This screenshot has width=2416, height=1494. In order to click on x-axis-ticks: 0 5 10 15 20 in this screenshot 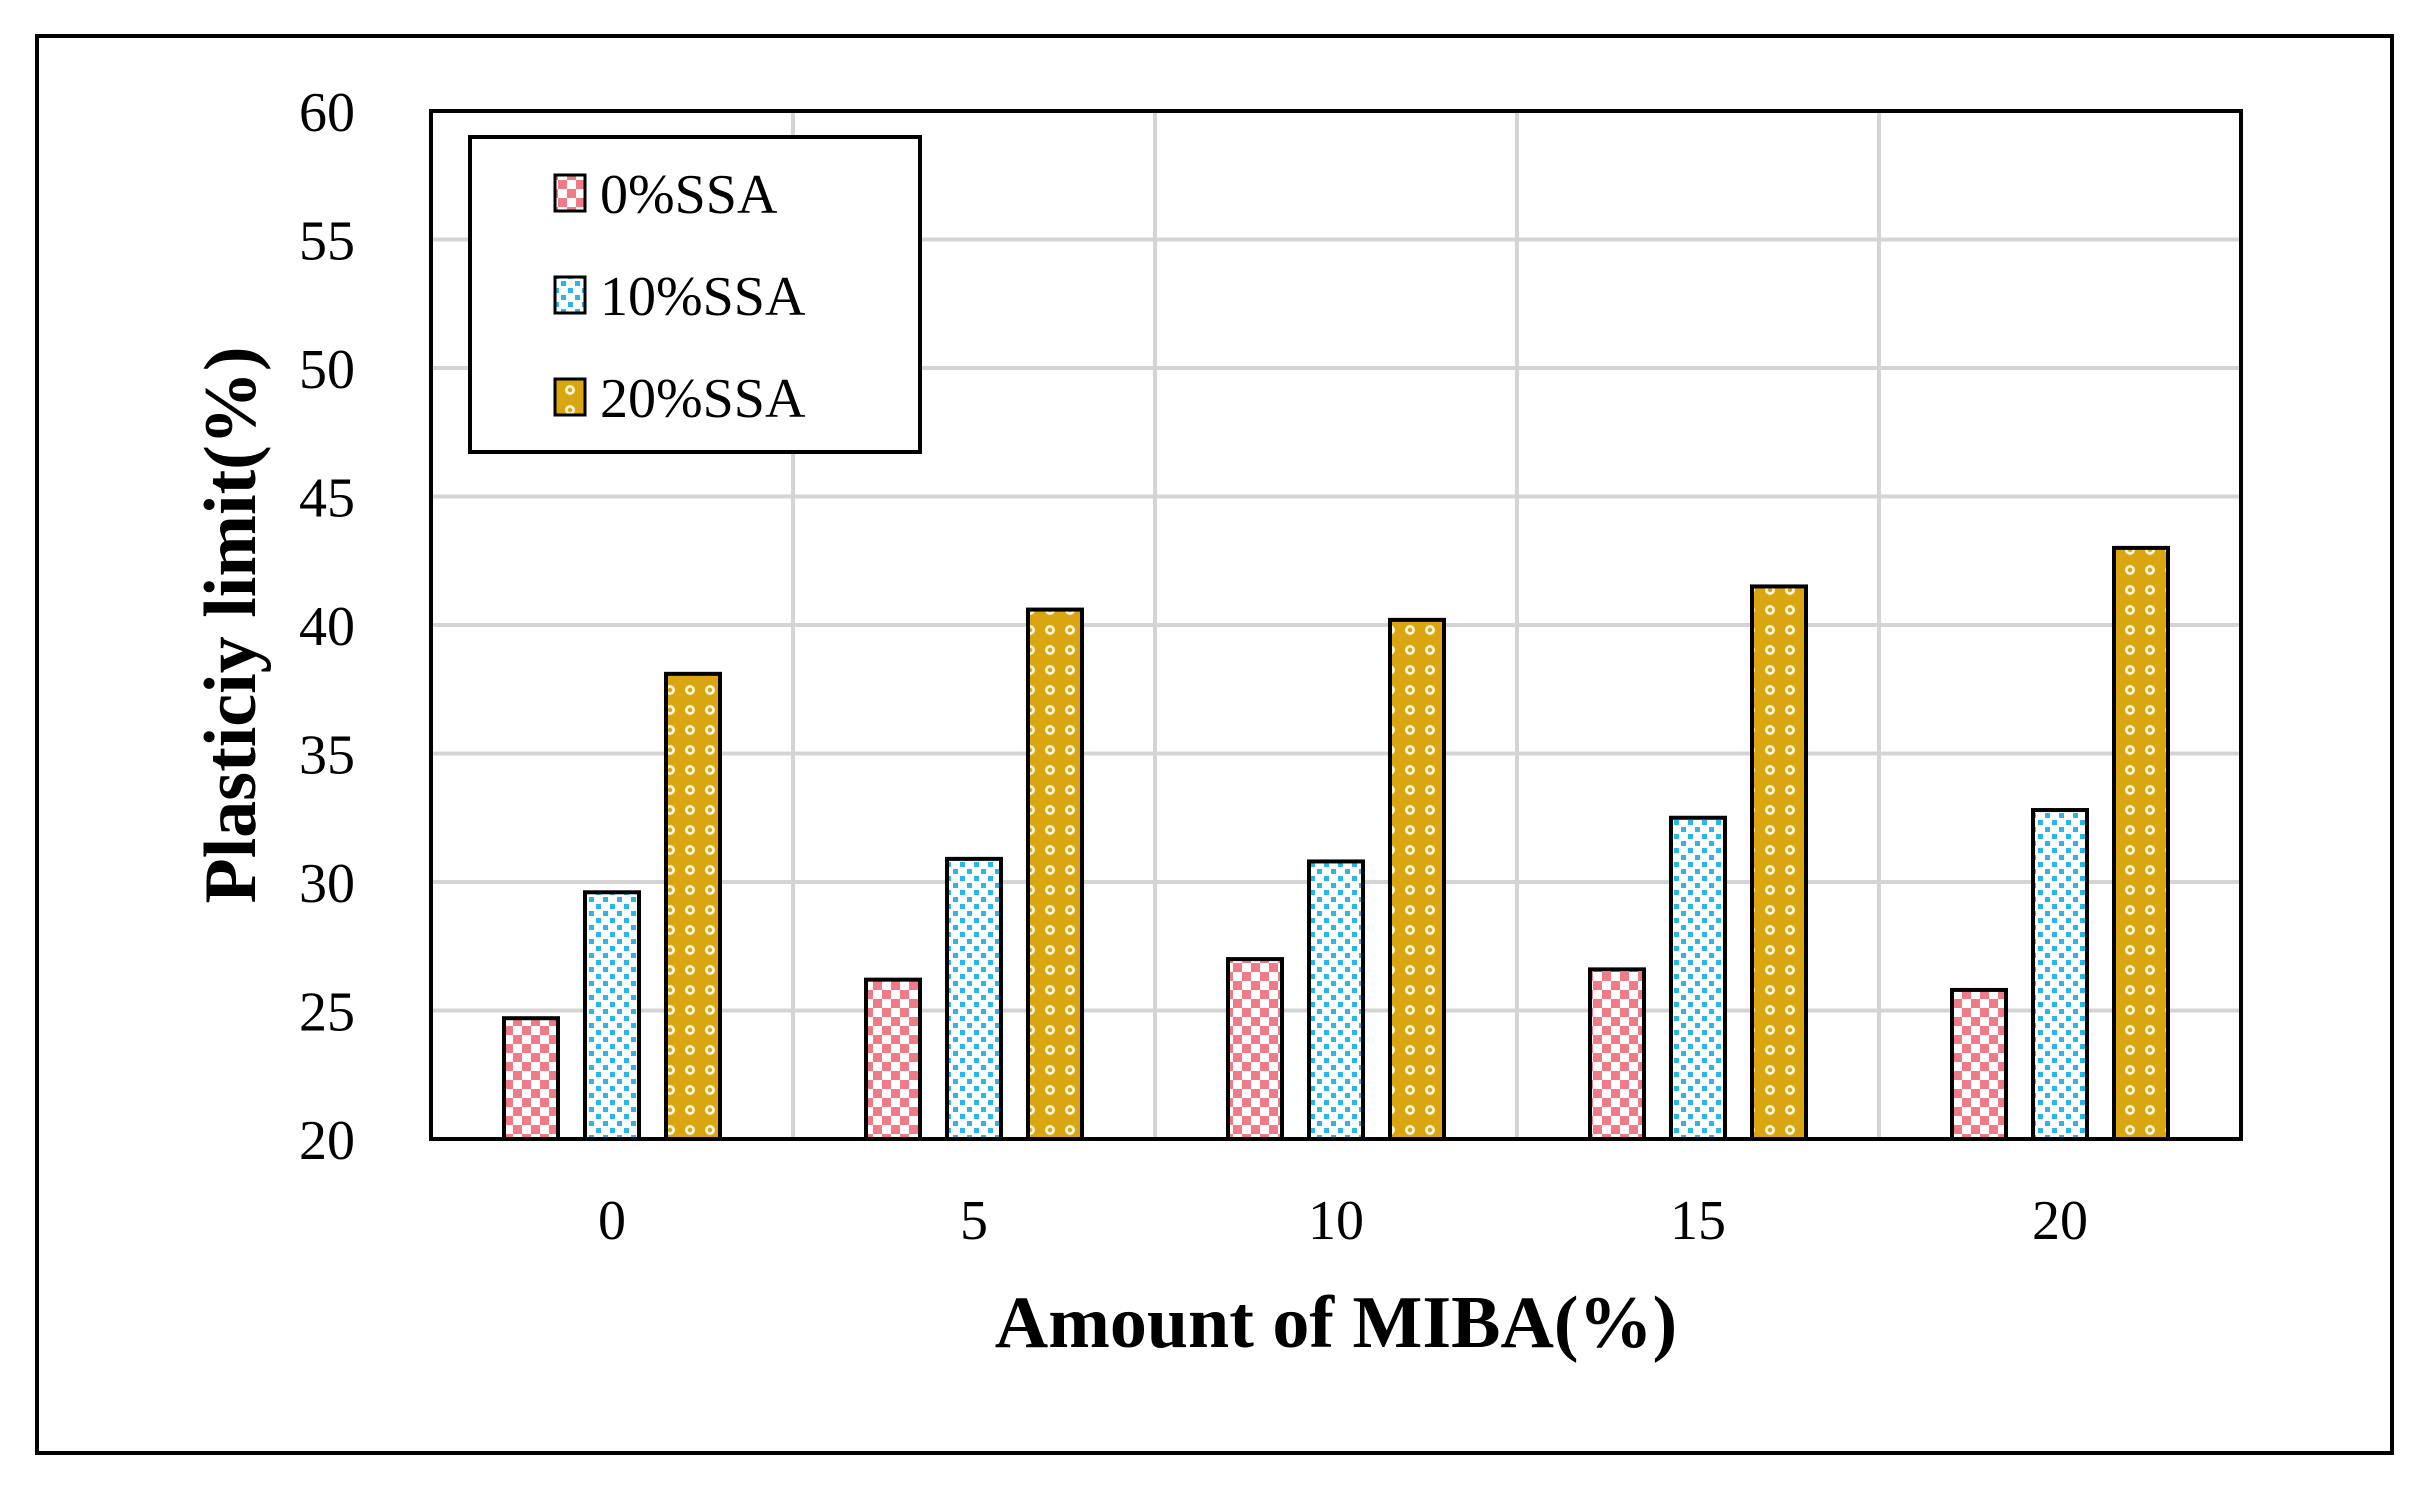, I will do `click(1343, 1221)`.